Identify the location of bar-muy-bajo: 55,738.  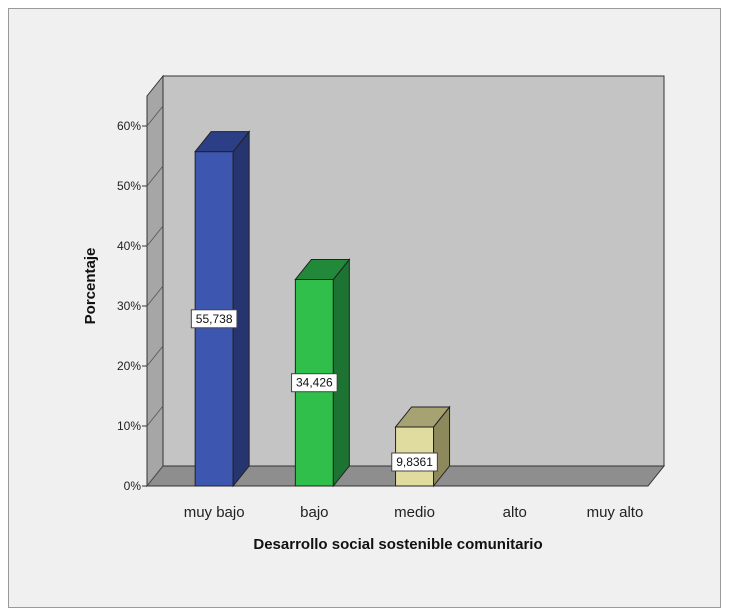
(220, 309).